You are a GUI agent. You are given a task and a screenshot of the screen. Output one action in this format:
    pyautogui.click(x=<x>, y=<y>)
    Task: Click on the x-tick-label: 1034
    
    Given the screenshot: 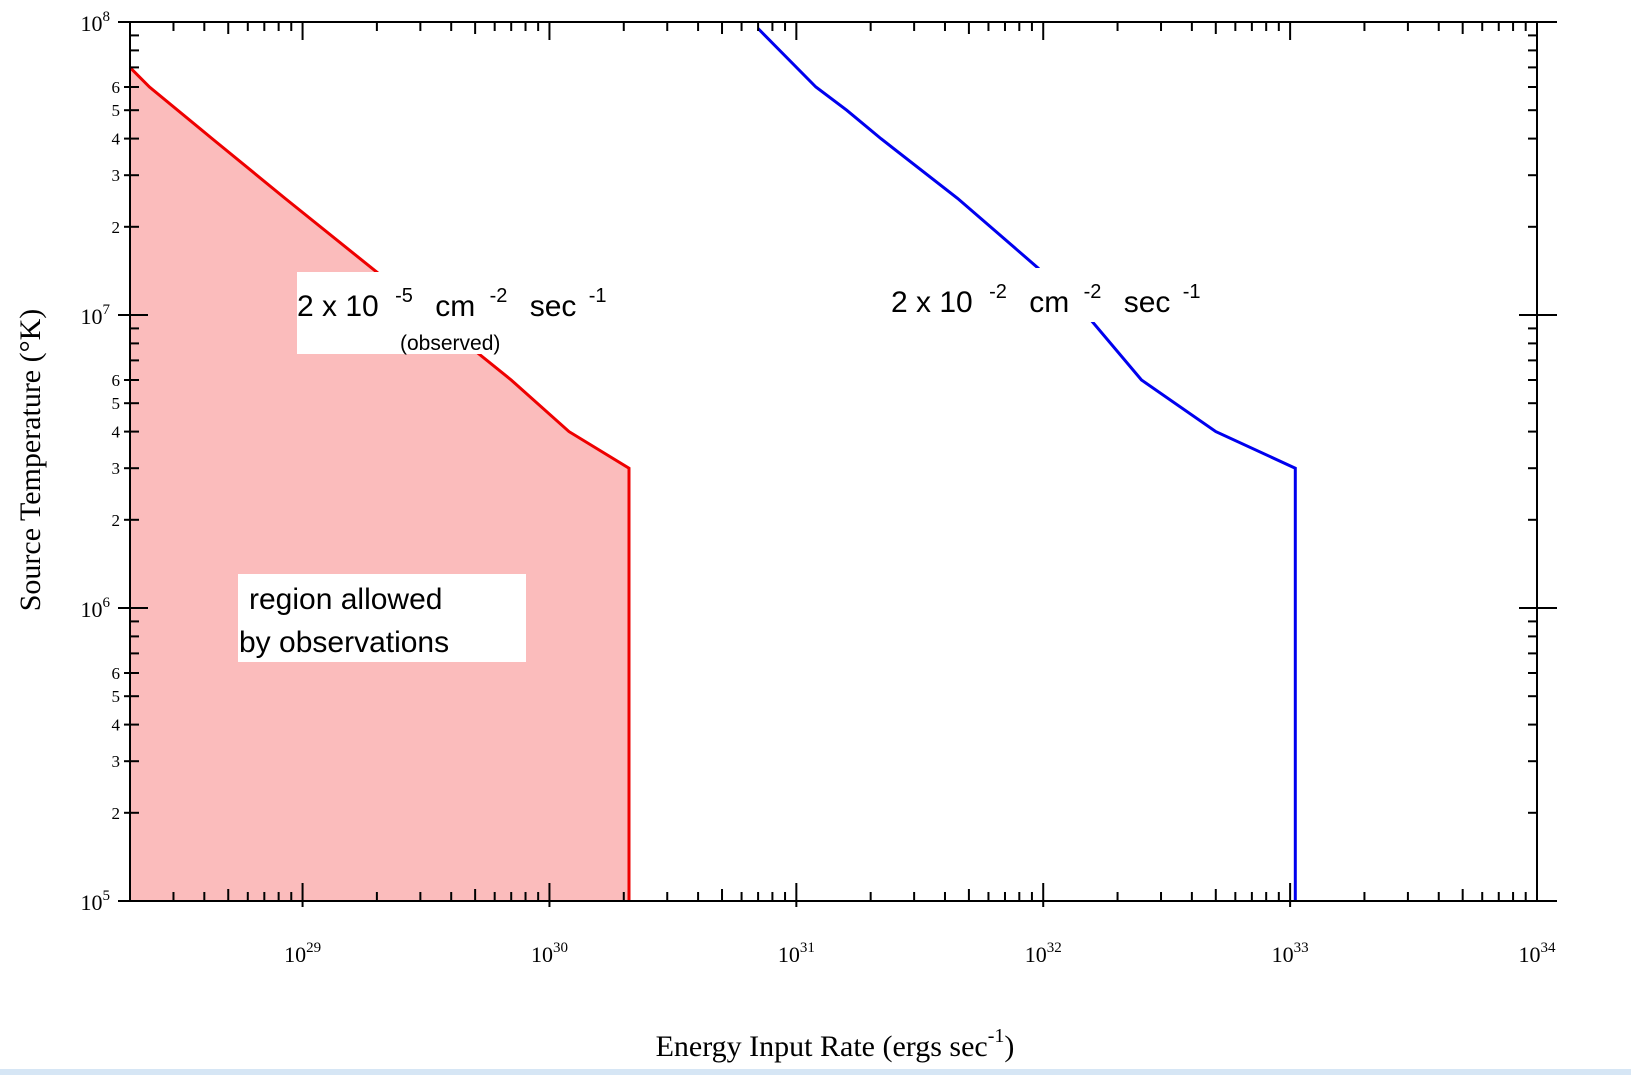 What is the action you would take?
    pyautogui.click(x=1538, y=953)
    